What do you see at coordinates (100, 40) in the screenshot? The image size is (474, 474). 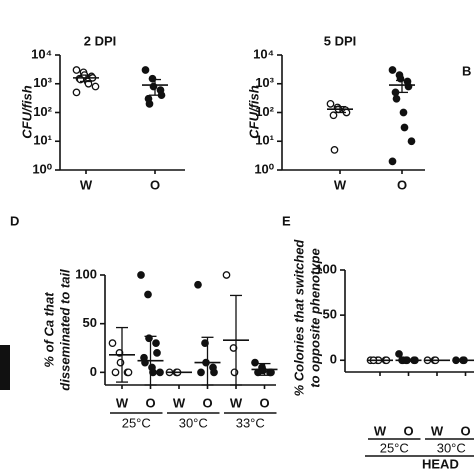 I see `chart-title: 2 DPI` at bounding box center [100, 40].